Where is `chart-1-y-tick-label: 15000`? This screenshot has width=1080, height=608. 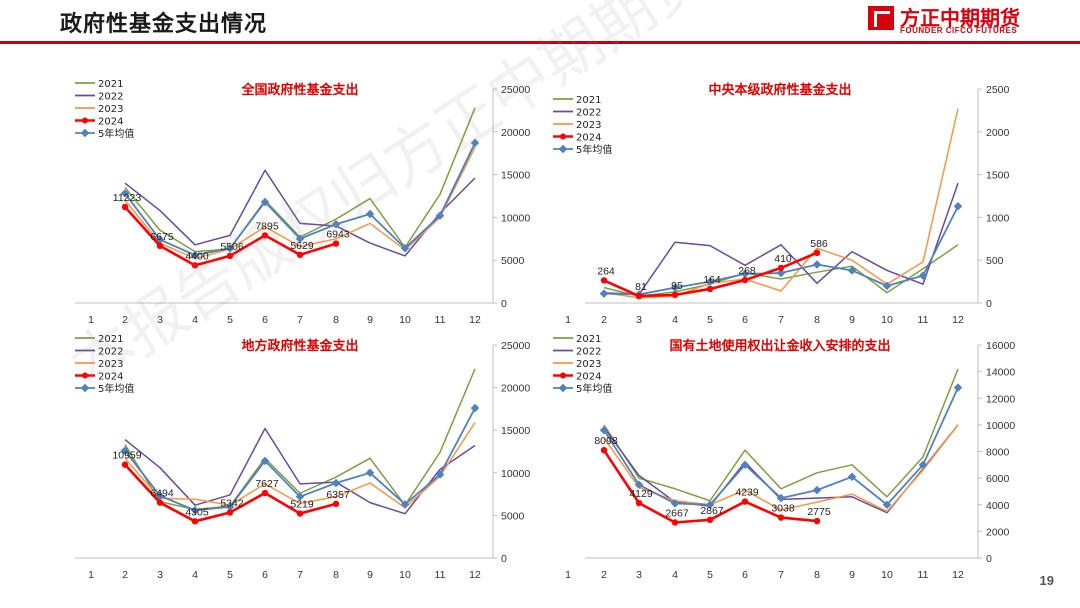
chart-1-y-tick-label: 15000 is located at coordinates (515, 176).